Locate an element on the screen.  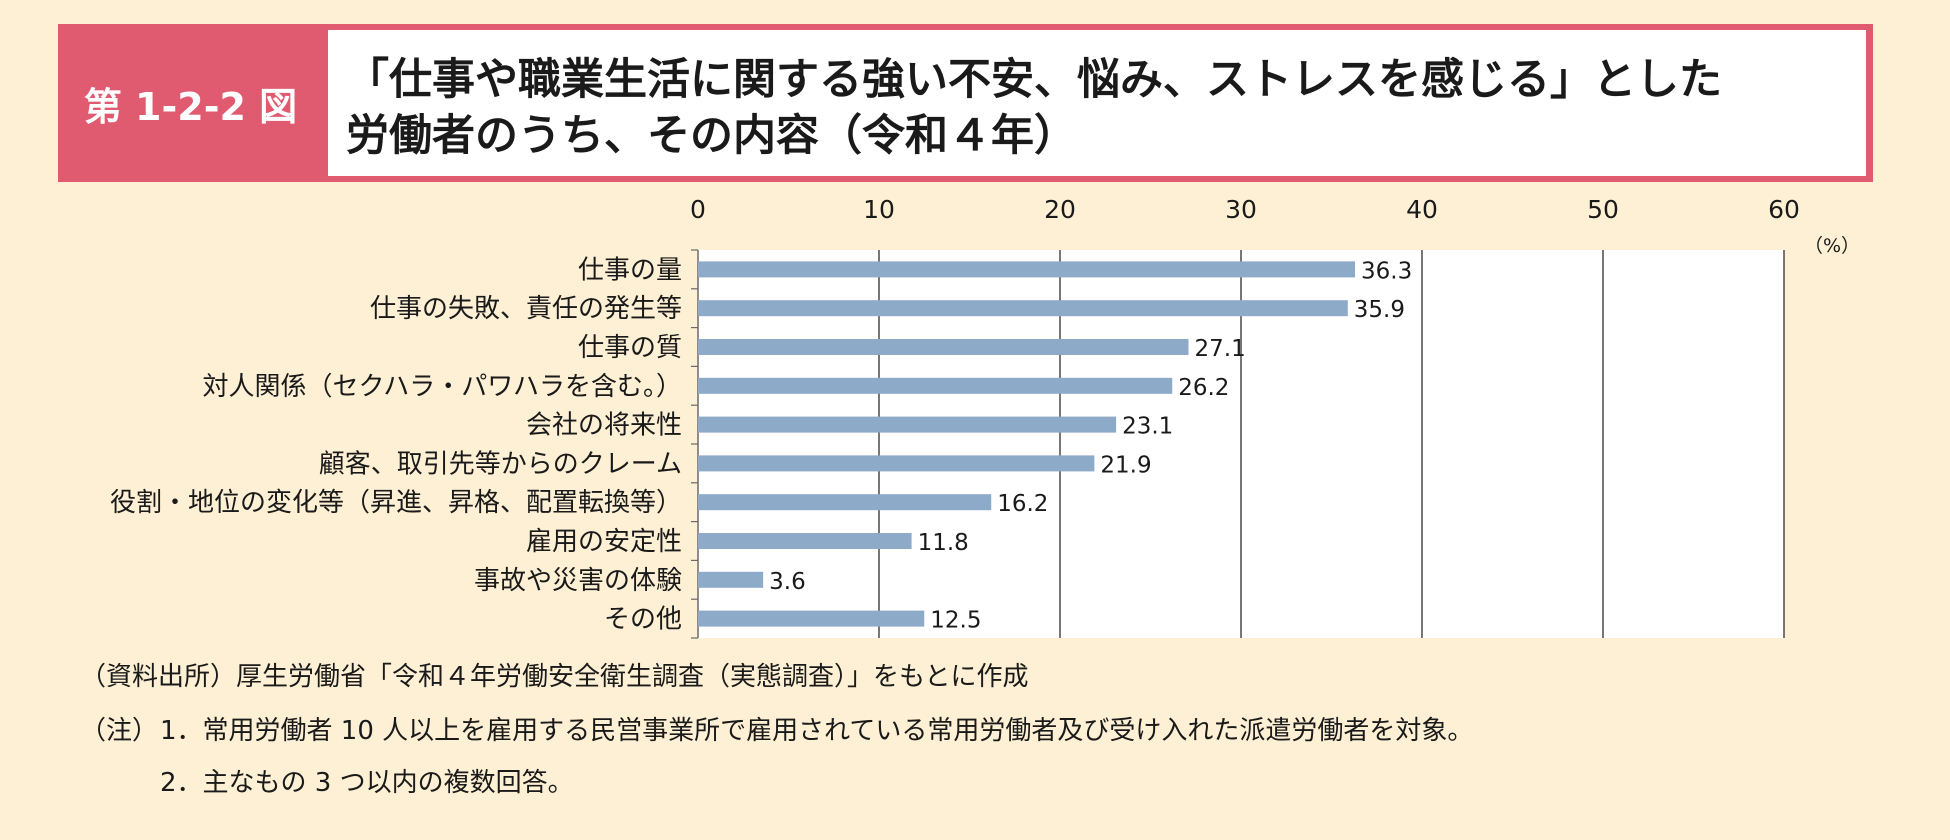
note-2: 2．主なもの 3 つ以内の複数回答。 is located at coordinates (367, 783).